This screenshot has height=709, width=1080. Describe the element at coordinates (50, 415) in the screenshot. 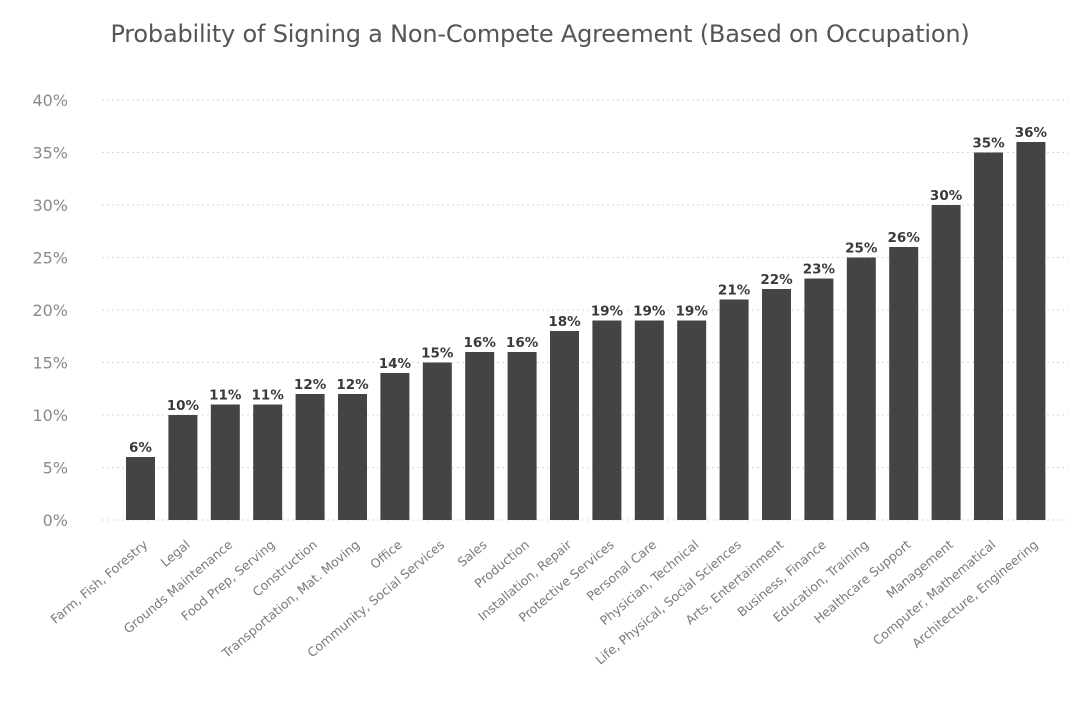

I see `y-tick-label: 10%` at that location.